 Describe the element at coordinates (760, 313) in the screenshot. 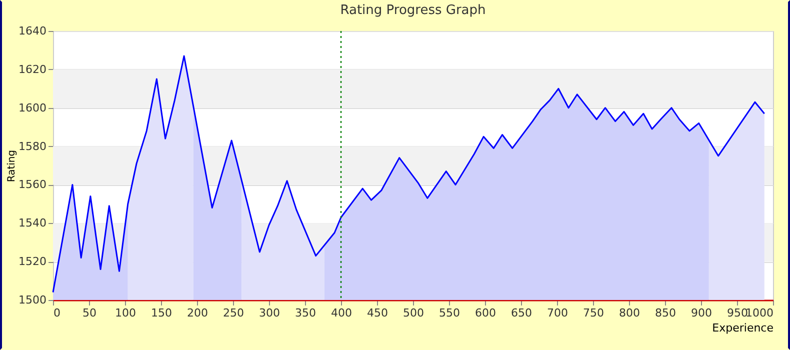

I see `x-tick-label: 1000` at that location.